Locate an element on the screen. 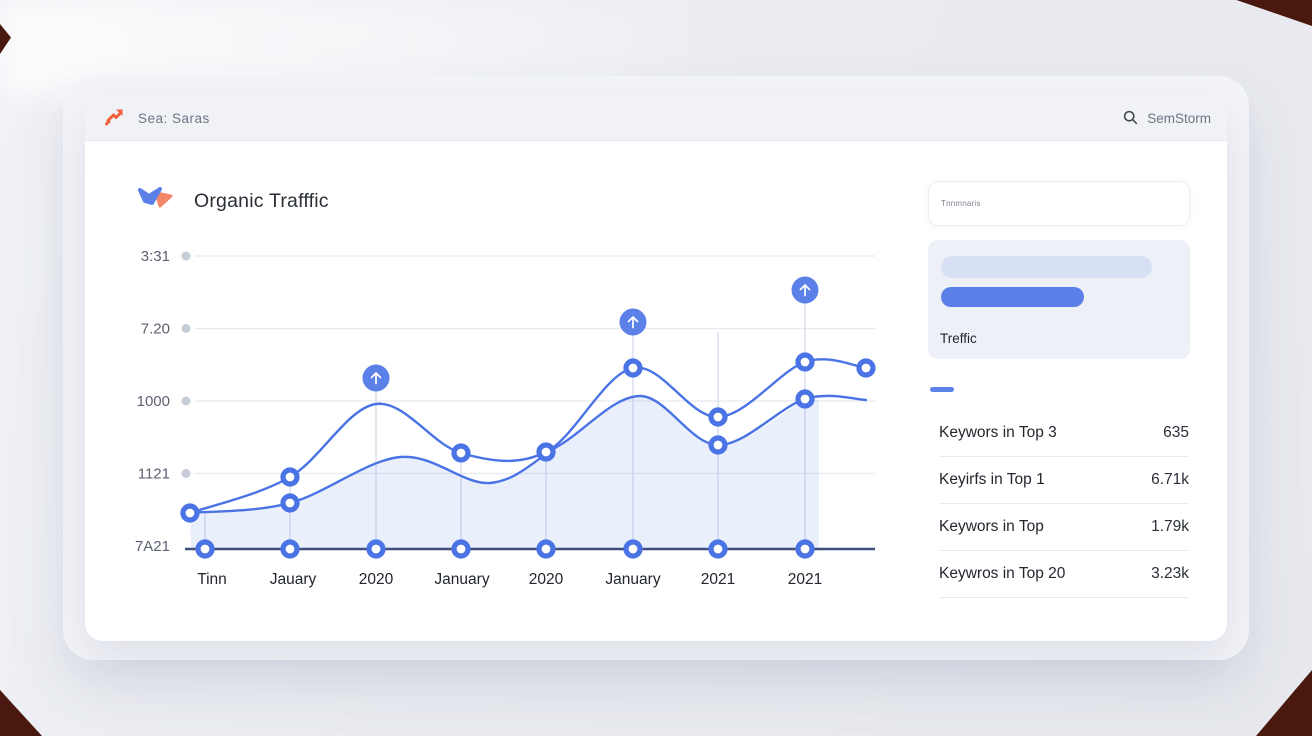 This screenshot has height=736, width=1312. stat-row: Keywros in Top 20 3.23k is located at coordinates (1064, 574).